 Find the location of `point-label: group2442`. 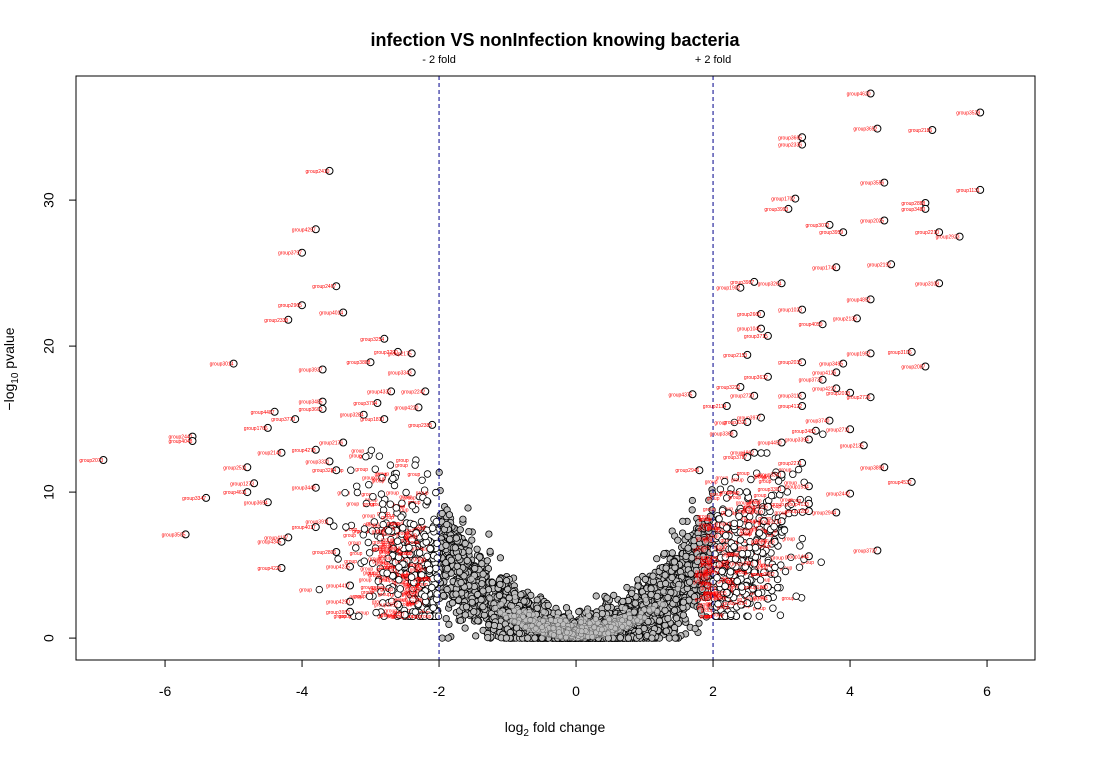

point-label: group2442 is located at coordinates (838, 495).